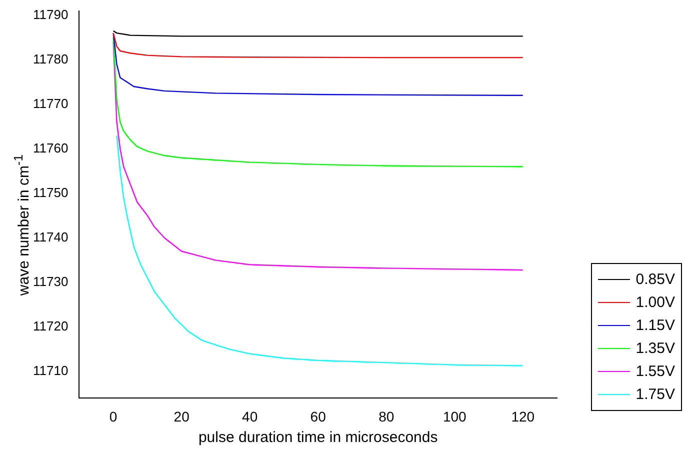  What do you see at coordinates (454, 416) in the screenshot?
I see `x-tick-label: 100` at bounding box center [454, 416].